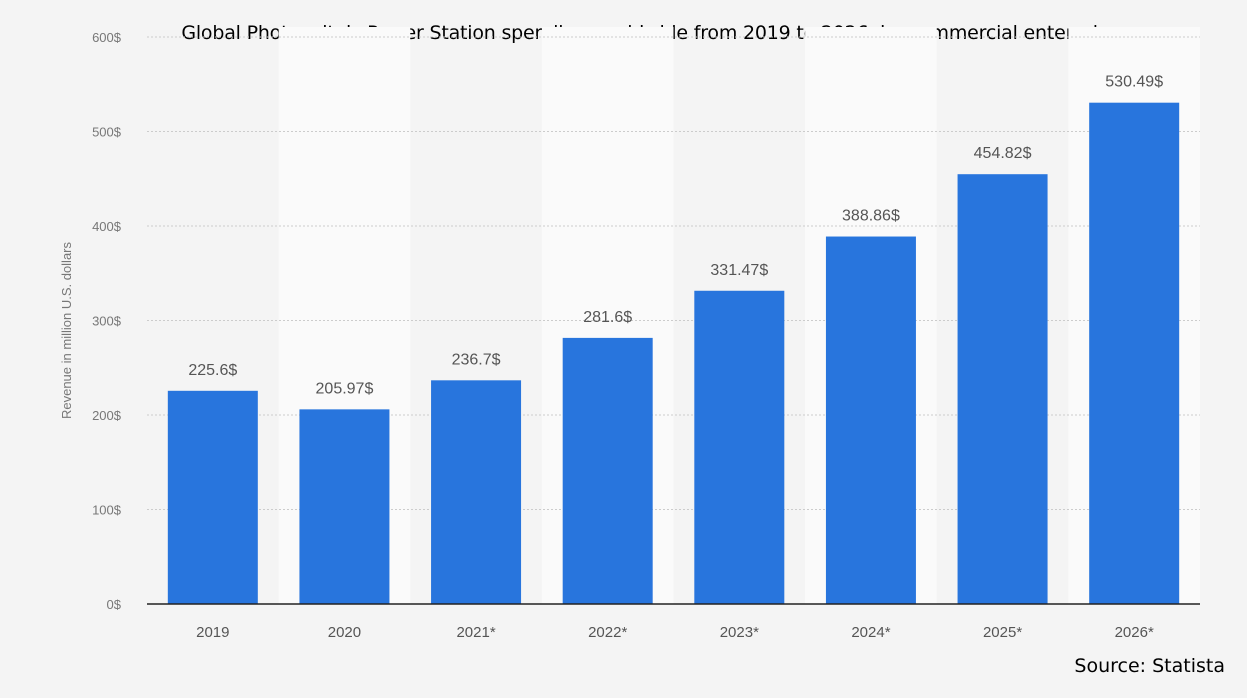  Describe the element at coordinates (476, 359) in the screenshot. I see `data-label: 236.7$` at that location.